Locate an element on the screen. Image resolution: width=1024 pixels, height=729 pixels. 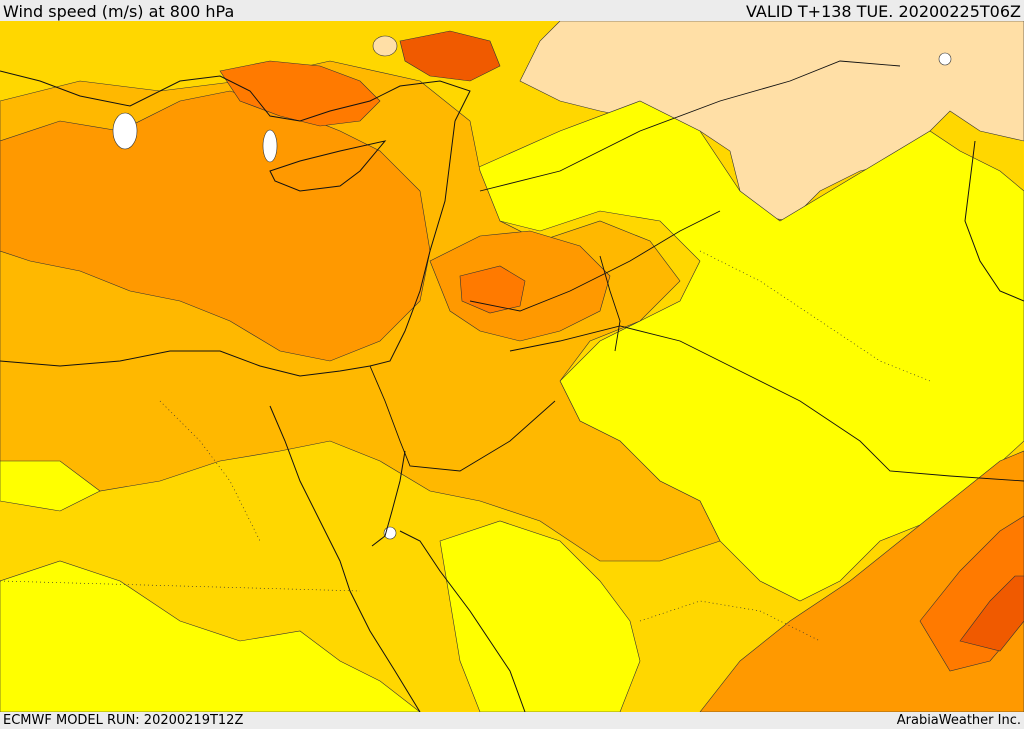
coastline-persian-gulf is located at coordinates (994, 221).